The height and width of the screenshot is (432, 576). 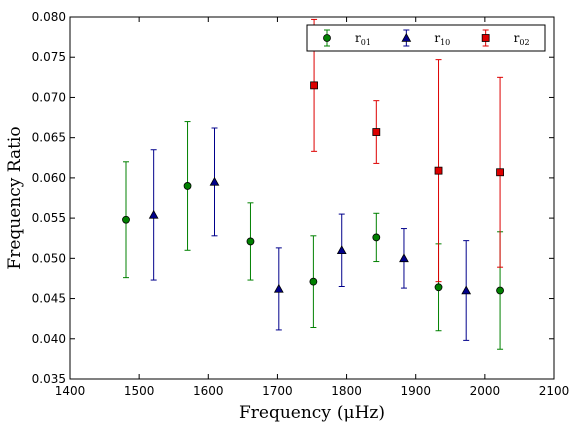 What do you see at coordinates (49, 138) in the screenshot?
I see `y-tick-label: 0.065` at bounding box center [49, 138].